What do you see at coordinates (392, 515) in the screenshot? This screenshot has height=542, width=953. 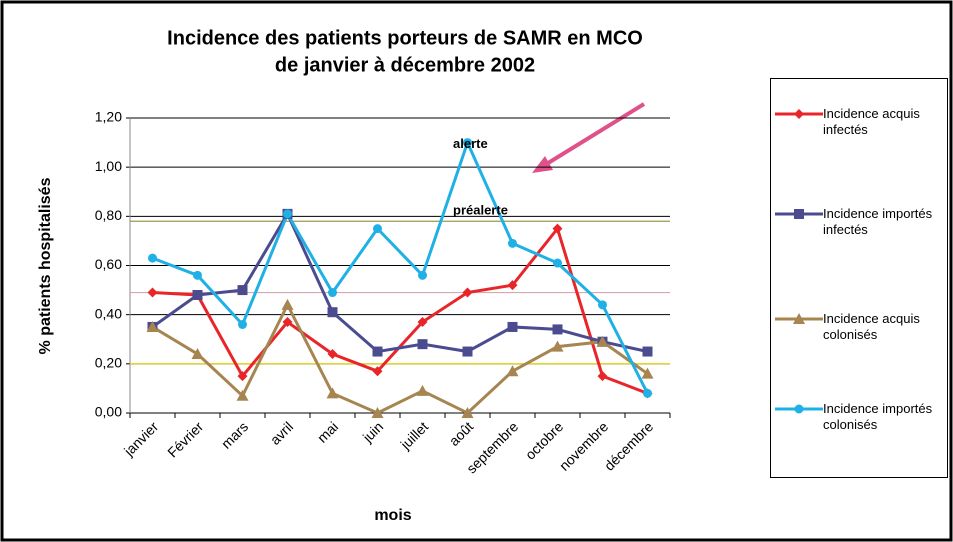 I see `x-axis-label: mois` at bounding box center [392, 515].